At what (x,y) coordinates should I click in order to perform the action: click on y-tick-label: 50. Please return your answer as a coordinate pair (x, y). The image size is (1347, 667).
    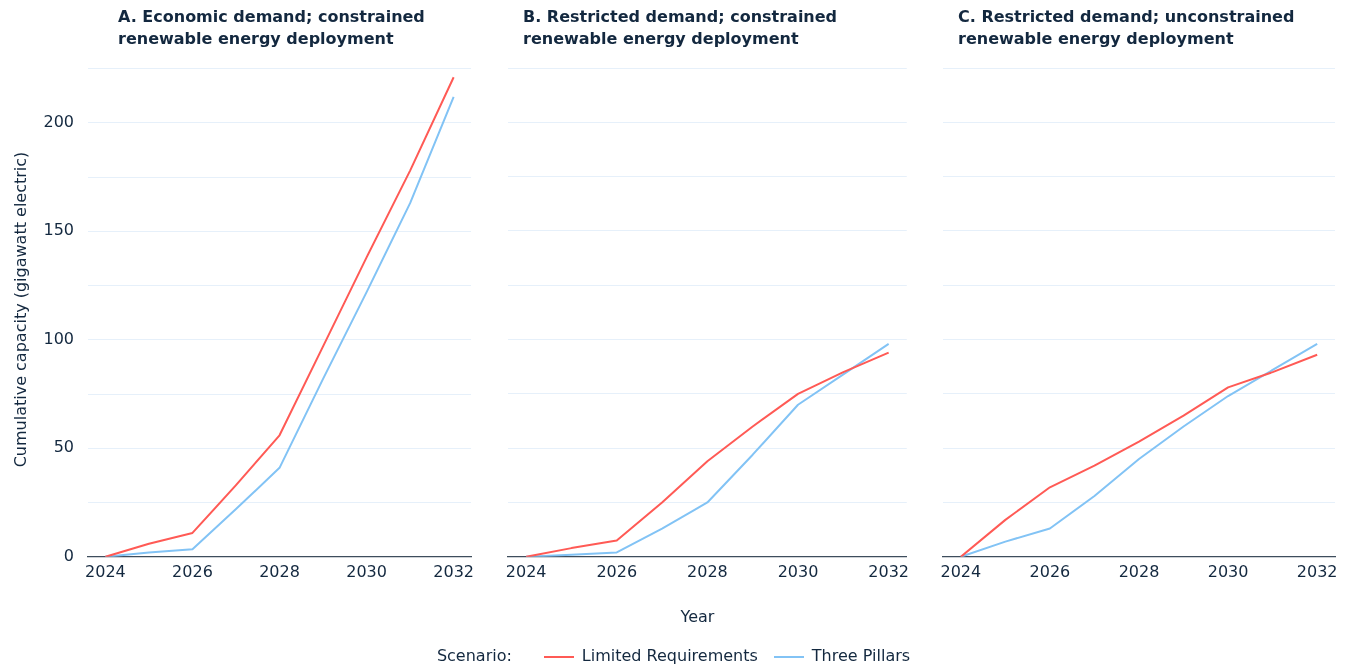
    Looking at the image, I should click on (63, 447).